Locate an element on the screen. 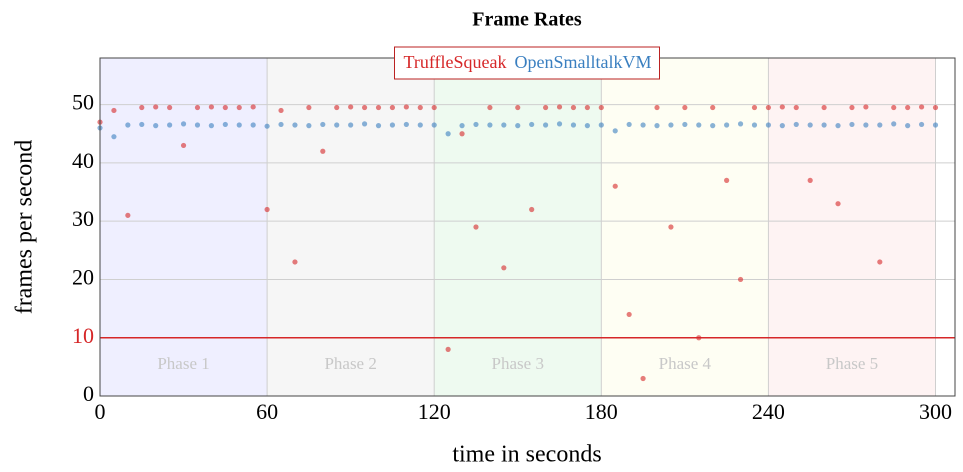  chart-title: Frame Rates is located at coordinates (527, 20).